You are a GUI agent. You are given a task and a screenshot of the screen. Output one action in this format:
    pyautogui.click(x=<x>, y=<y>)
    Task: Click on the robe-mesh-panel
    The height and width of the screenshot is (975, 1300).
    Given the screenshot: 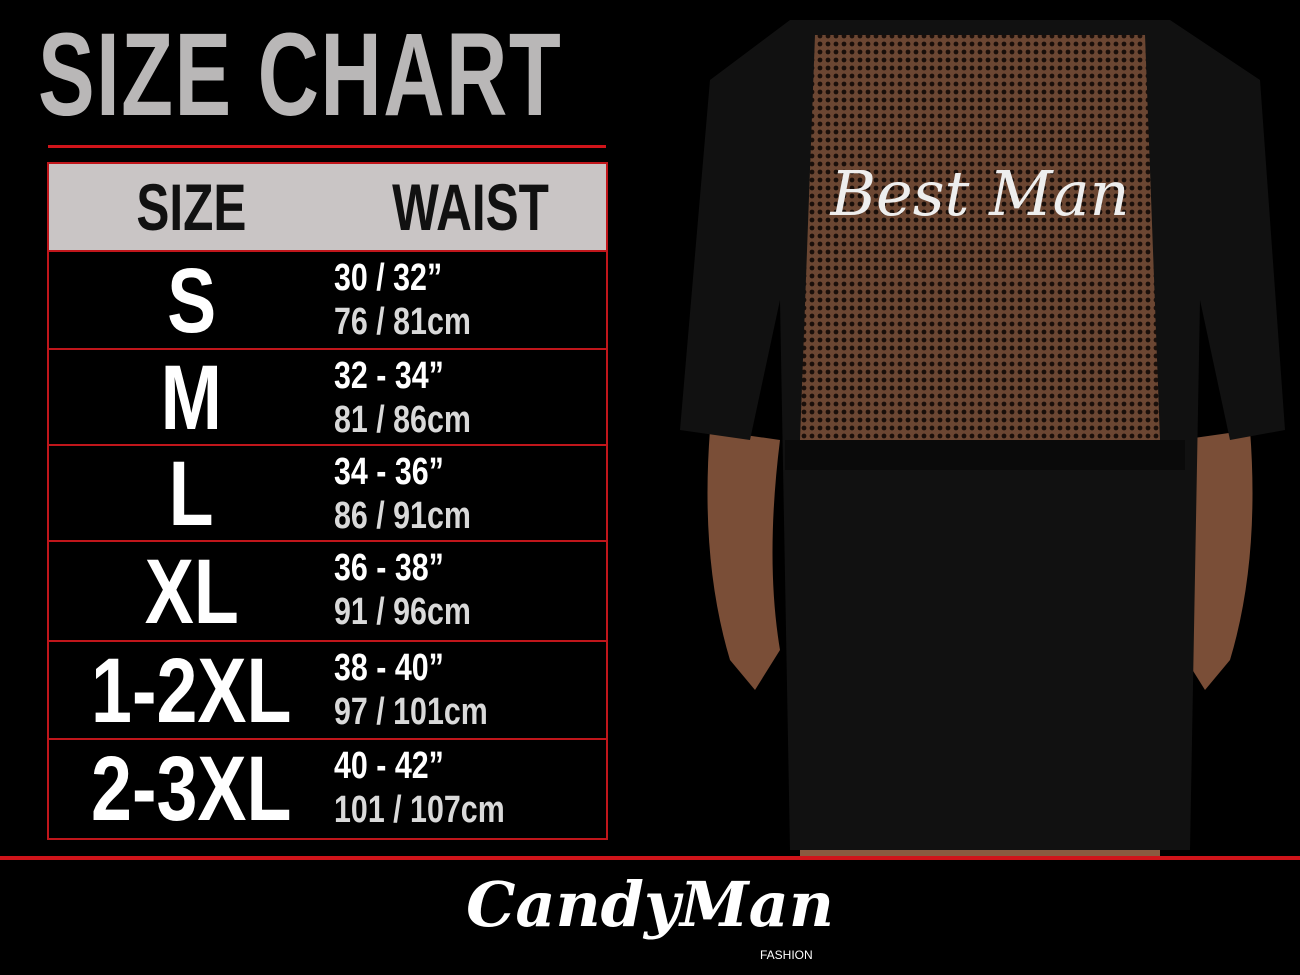 What is the action you would take?
    pyautogui.click(x=980, y=237)
    